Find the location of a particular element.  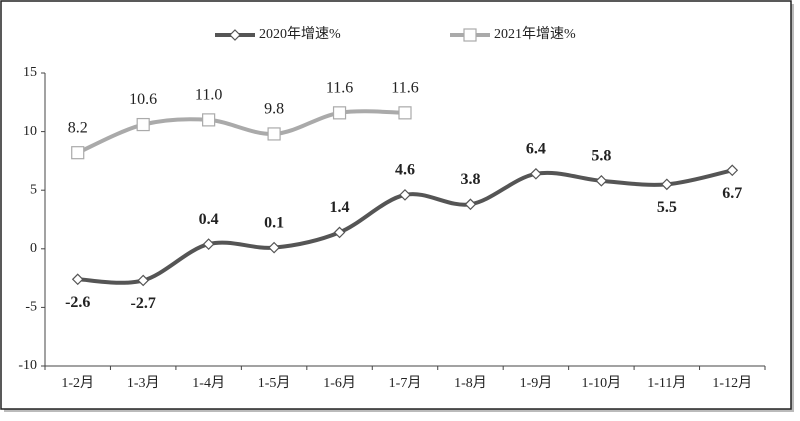

x-tick-label: 1-11月 is located at coordinates (666, 383).